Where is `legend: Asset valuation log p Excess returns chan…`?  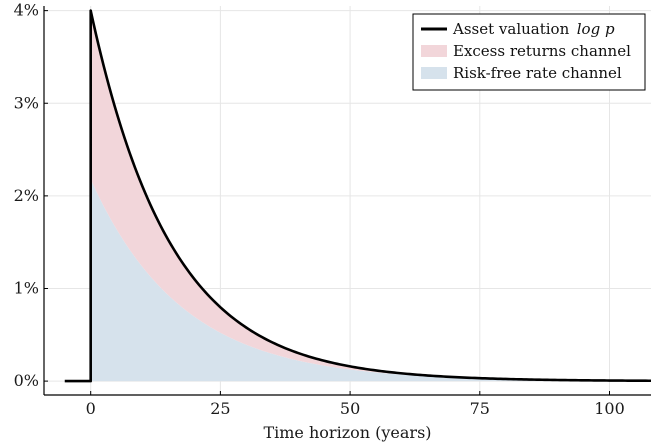
legend: Asset valuation log p Excess returns chan… is located at coordinates (529, 52).